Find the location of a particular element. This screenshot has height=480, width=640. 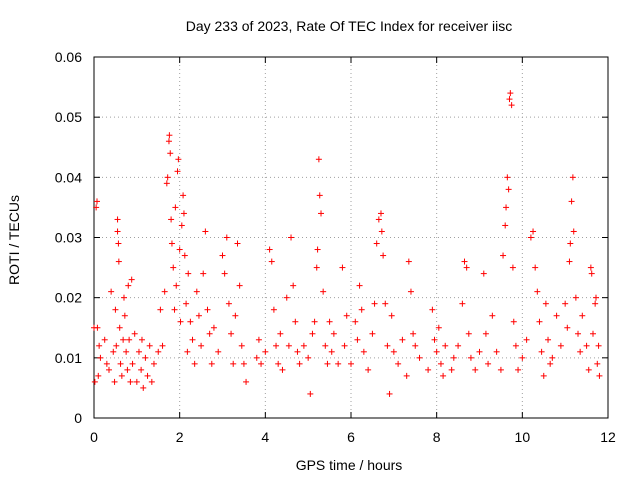

x-tick-label: 0 is located at coordinates (94, 437).